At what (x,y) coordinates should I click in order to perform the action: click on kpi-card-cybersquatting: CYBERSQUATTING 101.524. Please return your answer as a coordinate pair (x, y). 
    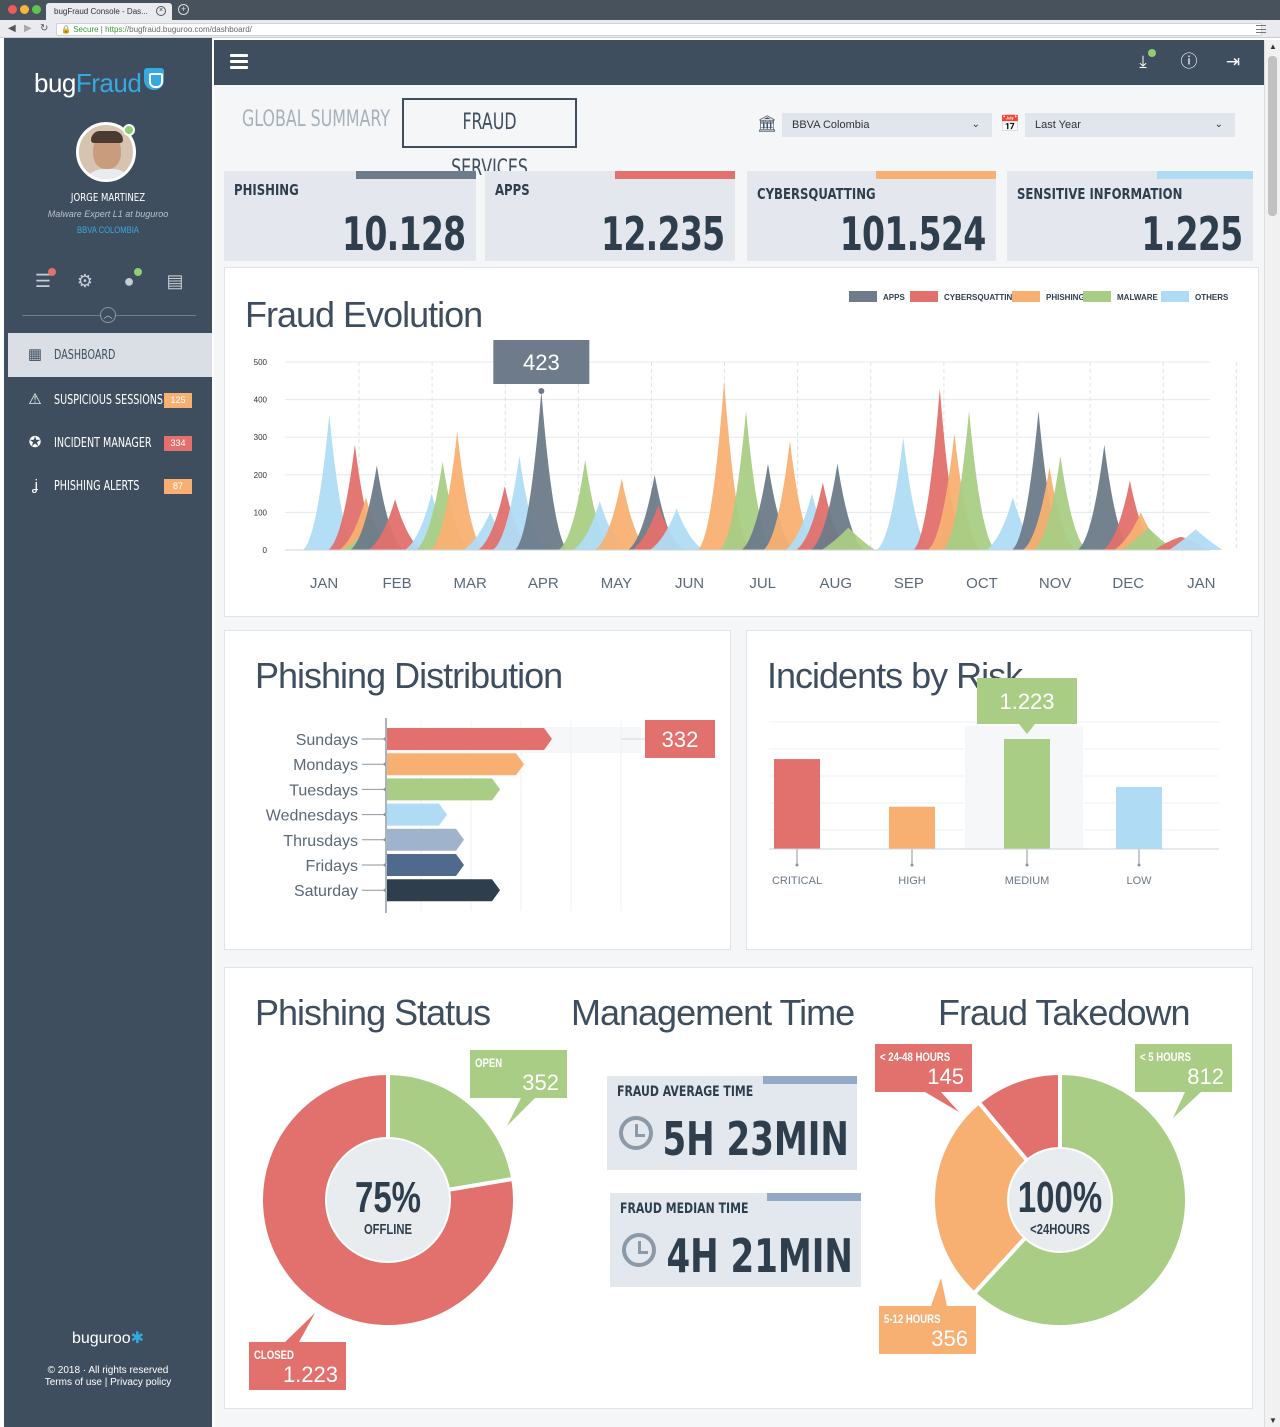
    Looking at the image, I should click on (871, 216).